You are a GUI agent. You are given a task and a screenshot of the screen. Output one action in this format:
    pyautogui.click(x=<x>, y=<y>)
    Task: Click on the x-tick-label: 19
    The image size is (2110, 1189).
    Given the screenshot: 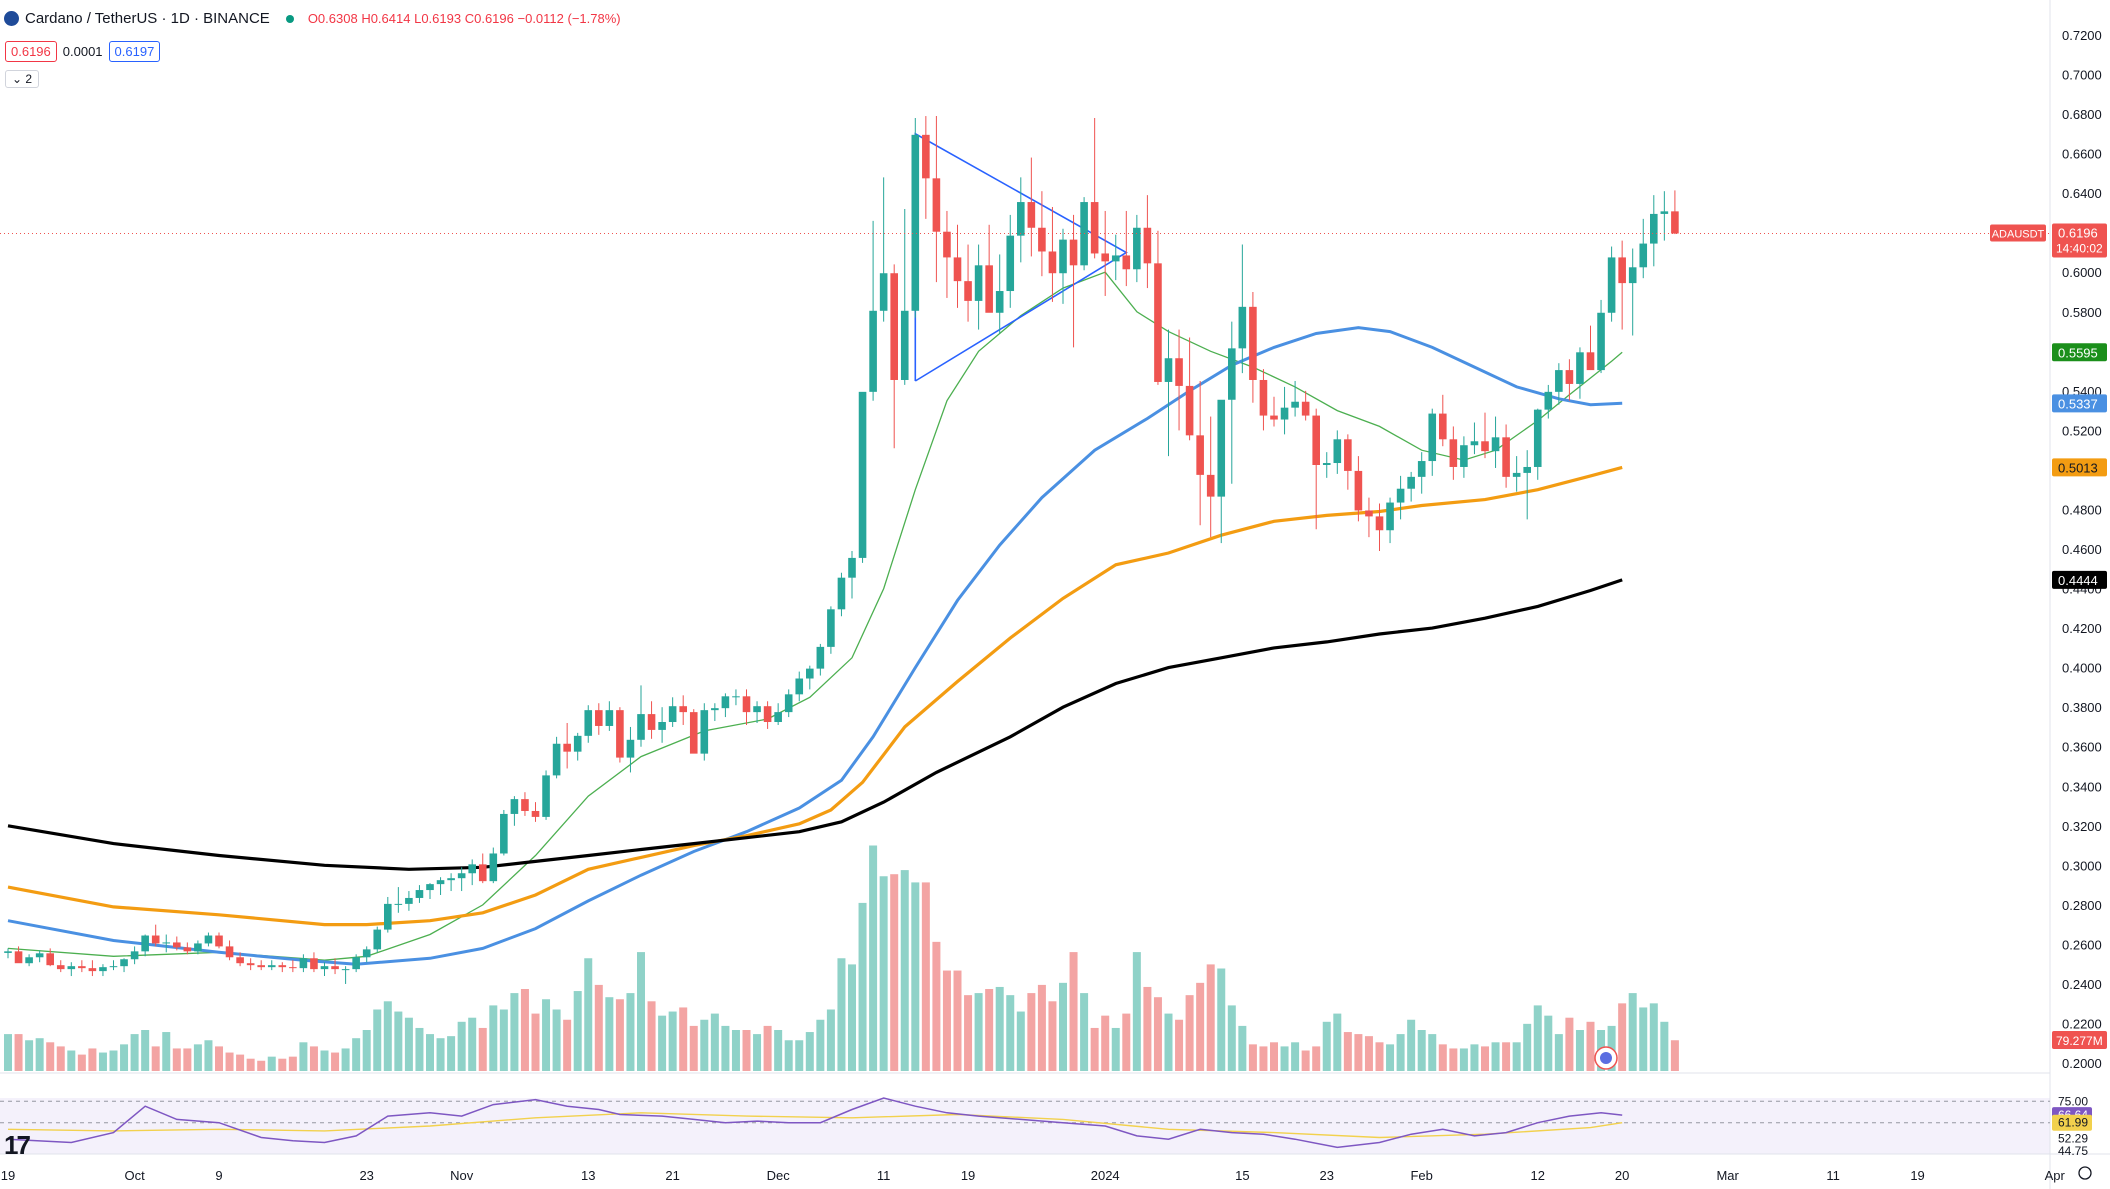 What is the action you would take?
    pyautogui.click(x=1917, y=1175)
    